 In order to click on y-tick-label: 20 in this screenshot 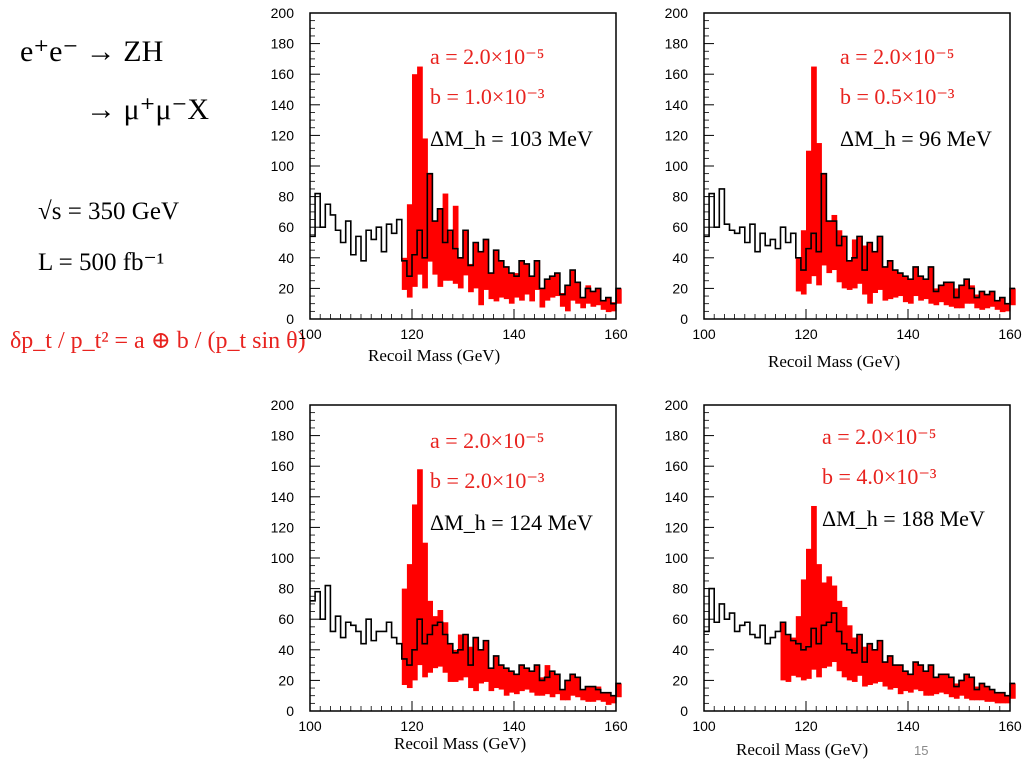, I will do `click(286, 680)`.